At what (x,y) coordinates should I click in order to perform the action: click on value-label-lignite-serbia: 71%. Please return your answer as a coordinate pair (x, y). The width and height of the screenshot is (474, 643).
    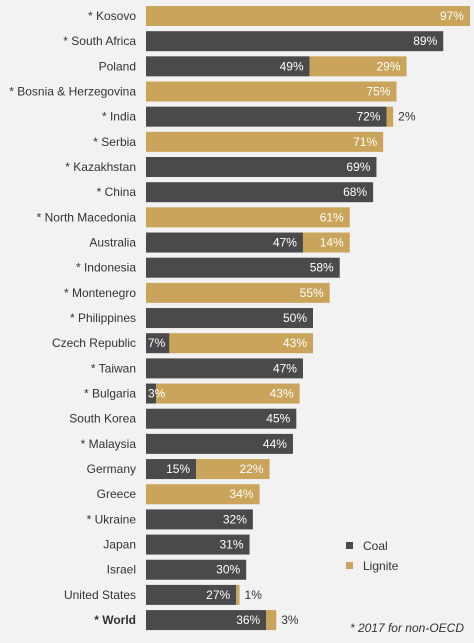
    Looking at the image, I should click on (365, 142).